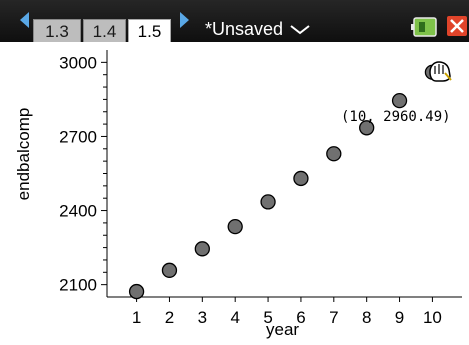 Image resolution: width=469 pixels, height=345 pixels. Describe the element at coordinates (57, 30) in the screenshot. I see `tab-1-3: 1.3` at that location.